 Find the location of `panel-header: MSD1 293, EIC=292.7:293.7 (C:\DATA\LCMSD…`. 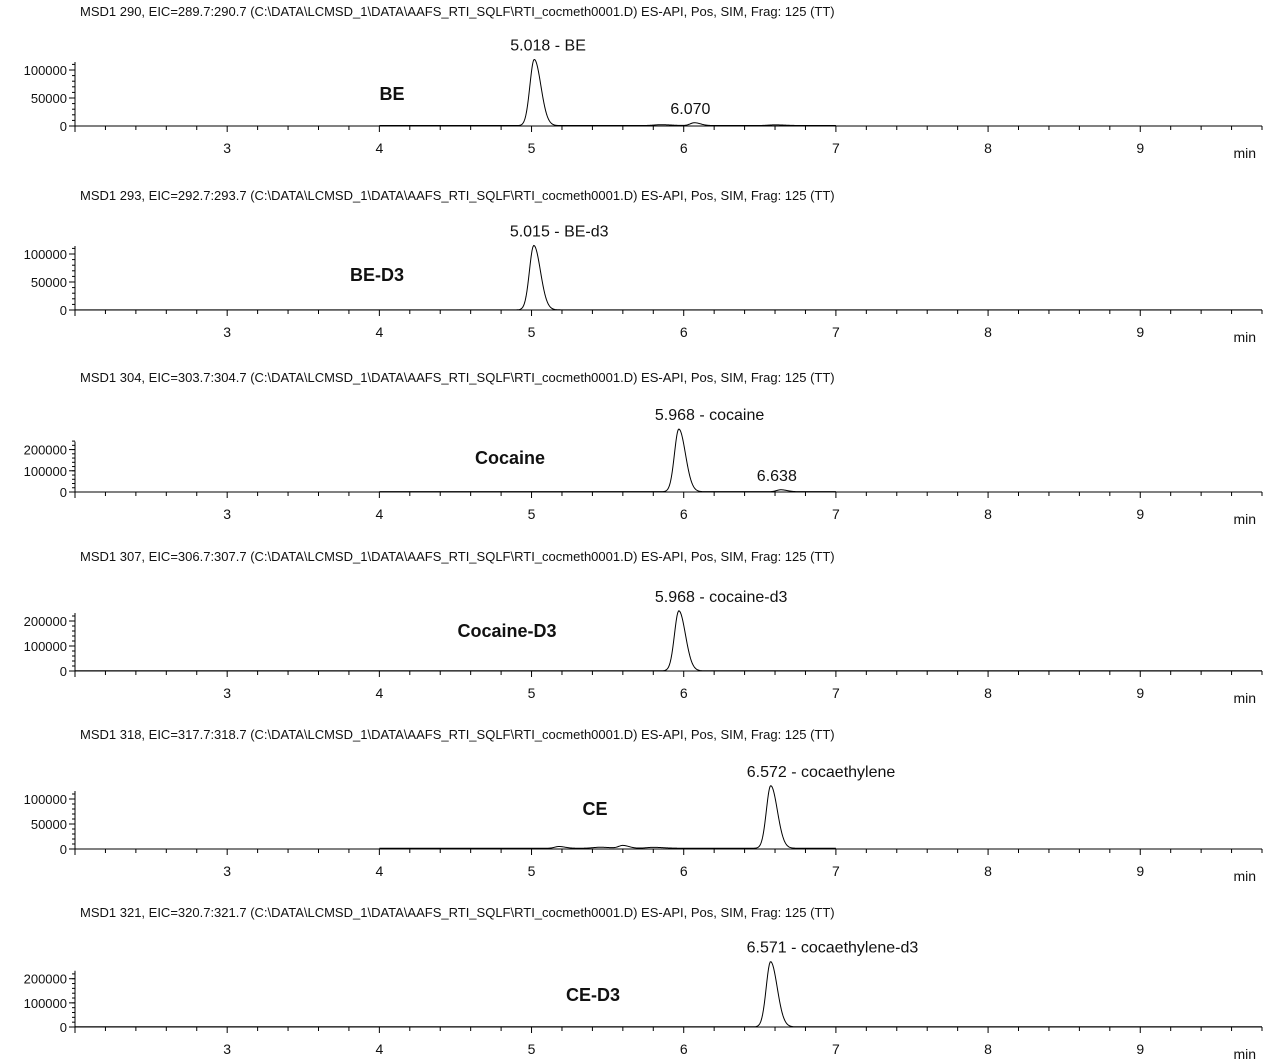

panel-header: MSD1 293, EIC=292.7:293.7 (C:\DATA\LCMSD… is located at coordinates (457, 195).